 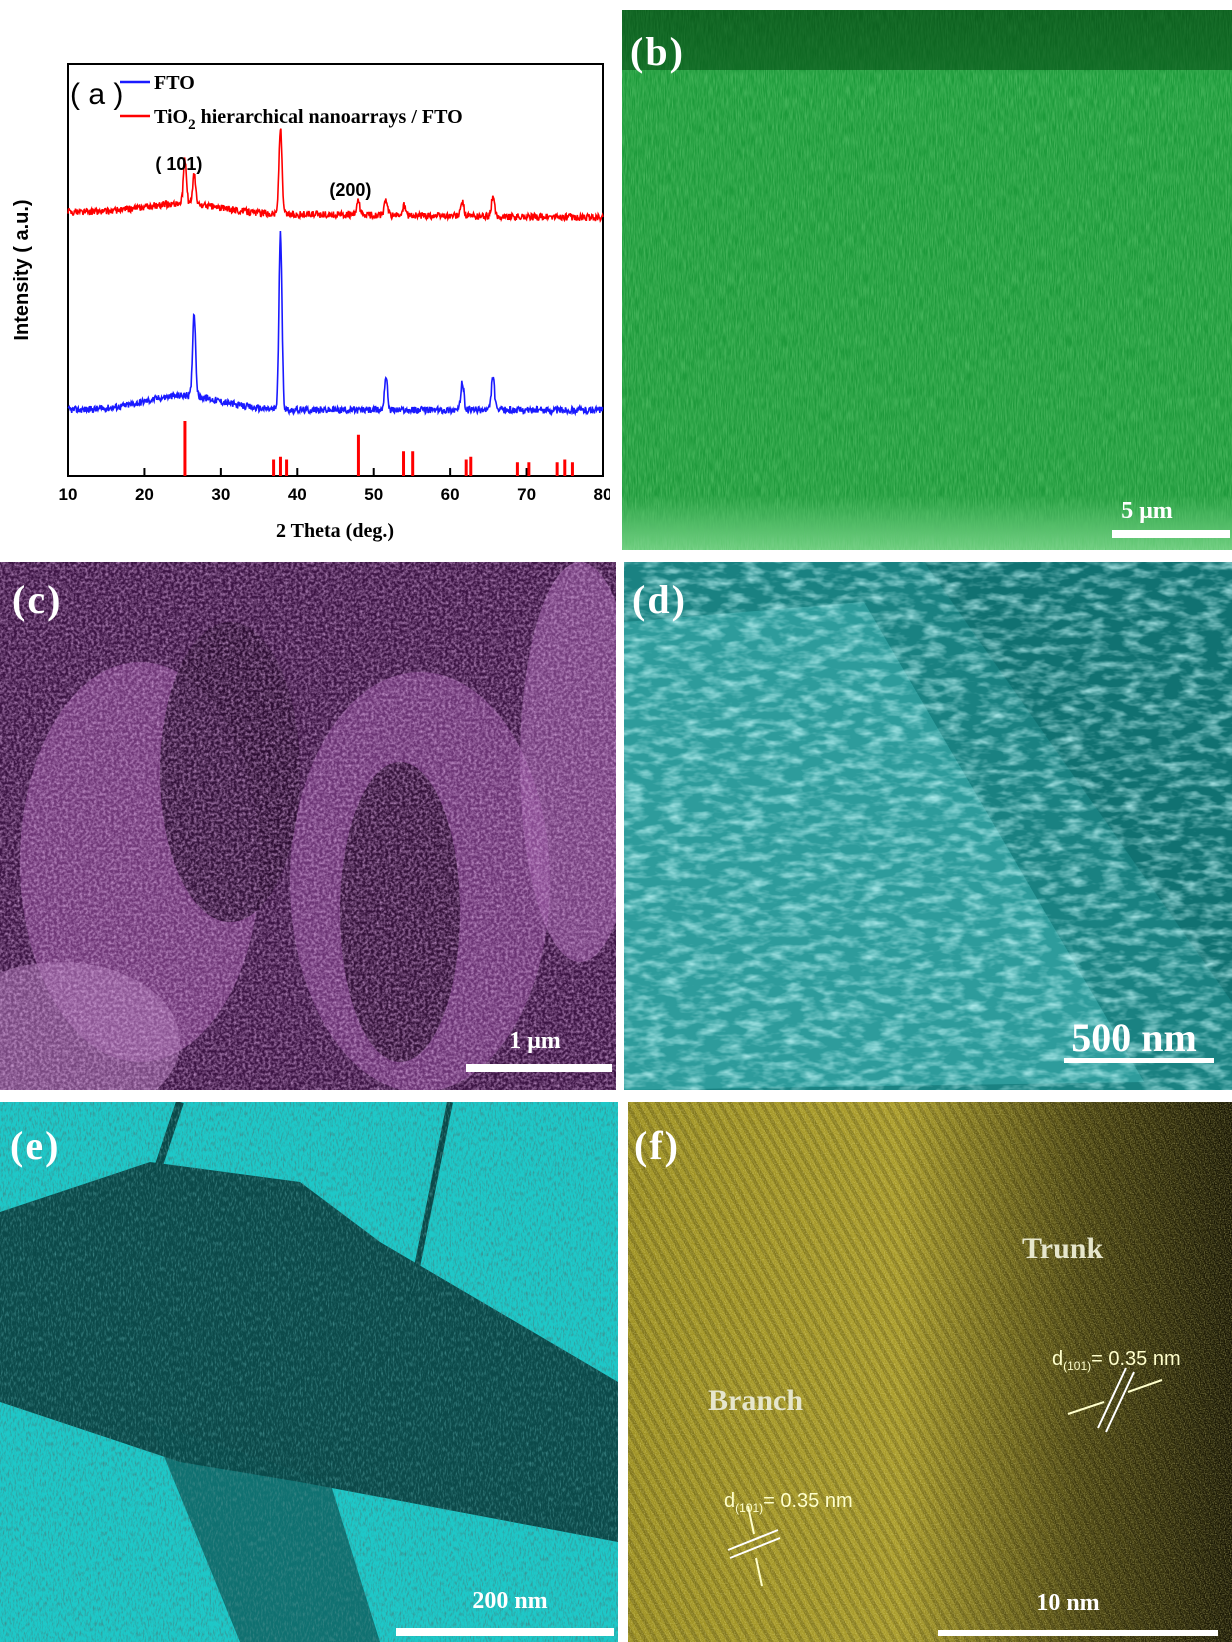 I want to click on scale-bar-label-d: 500 nm, so click(x=1134, y=1037).